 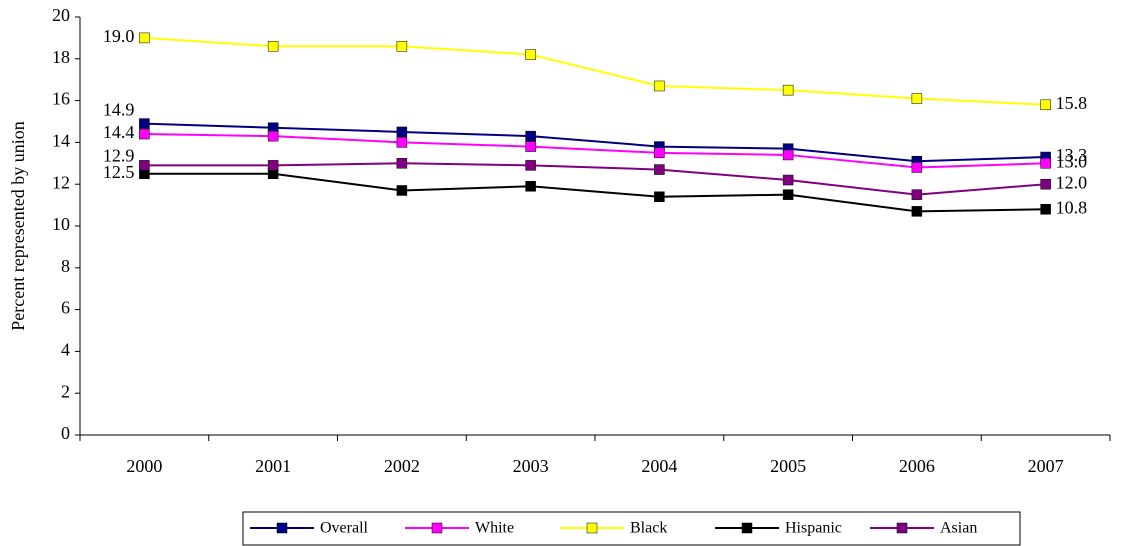 I want to click on x-tick-label: 2006, so click(x=917, y=466).